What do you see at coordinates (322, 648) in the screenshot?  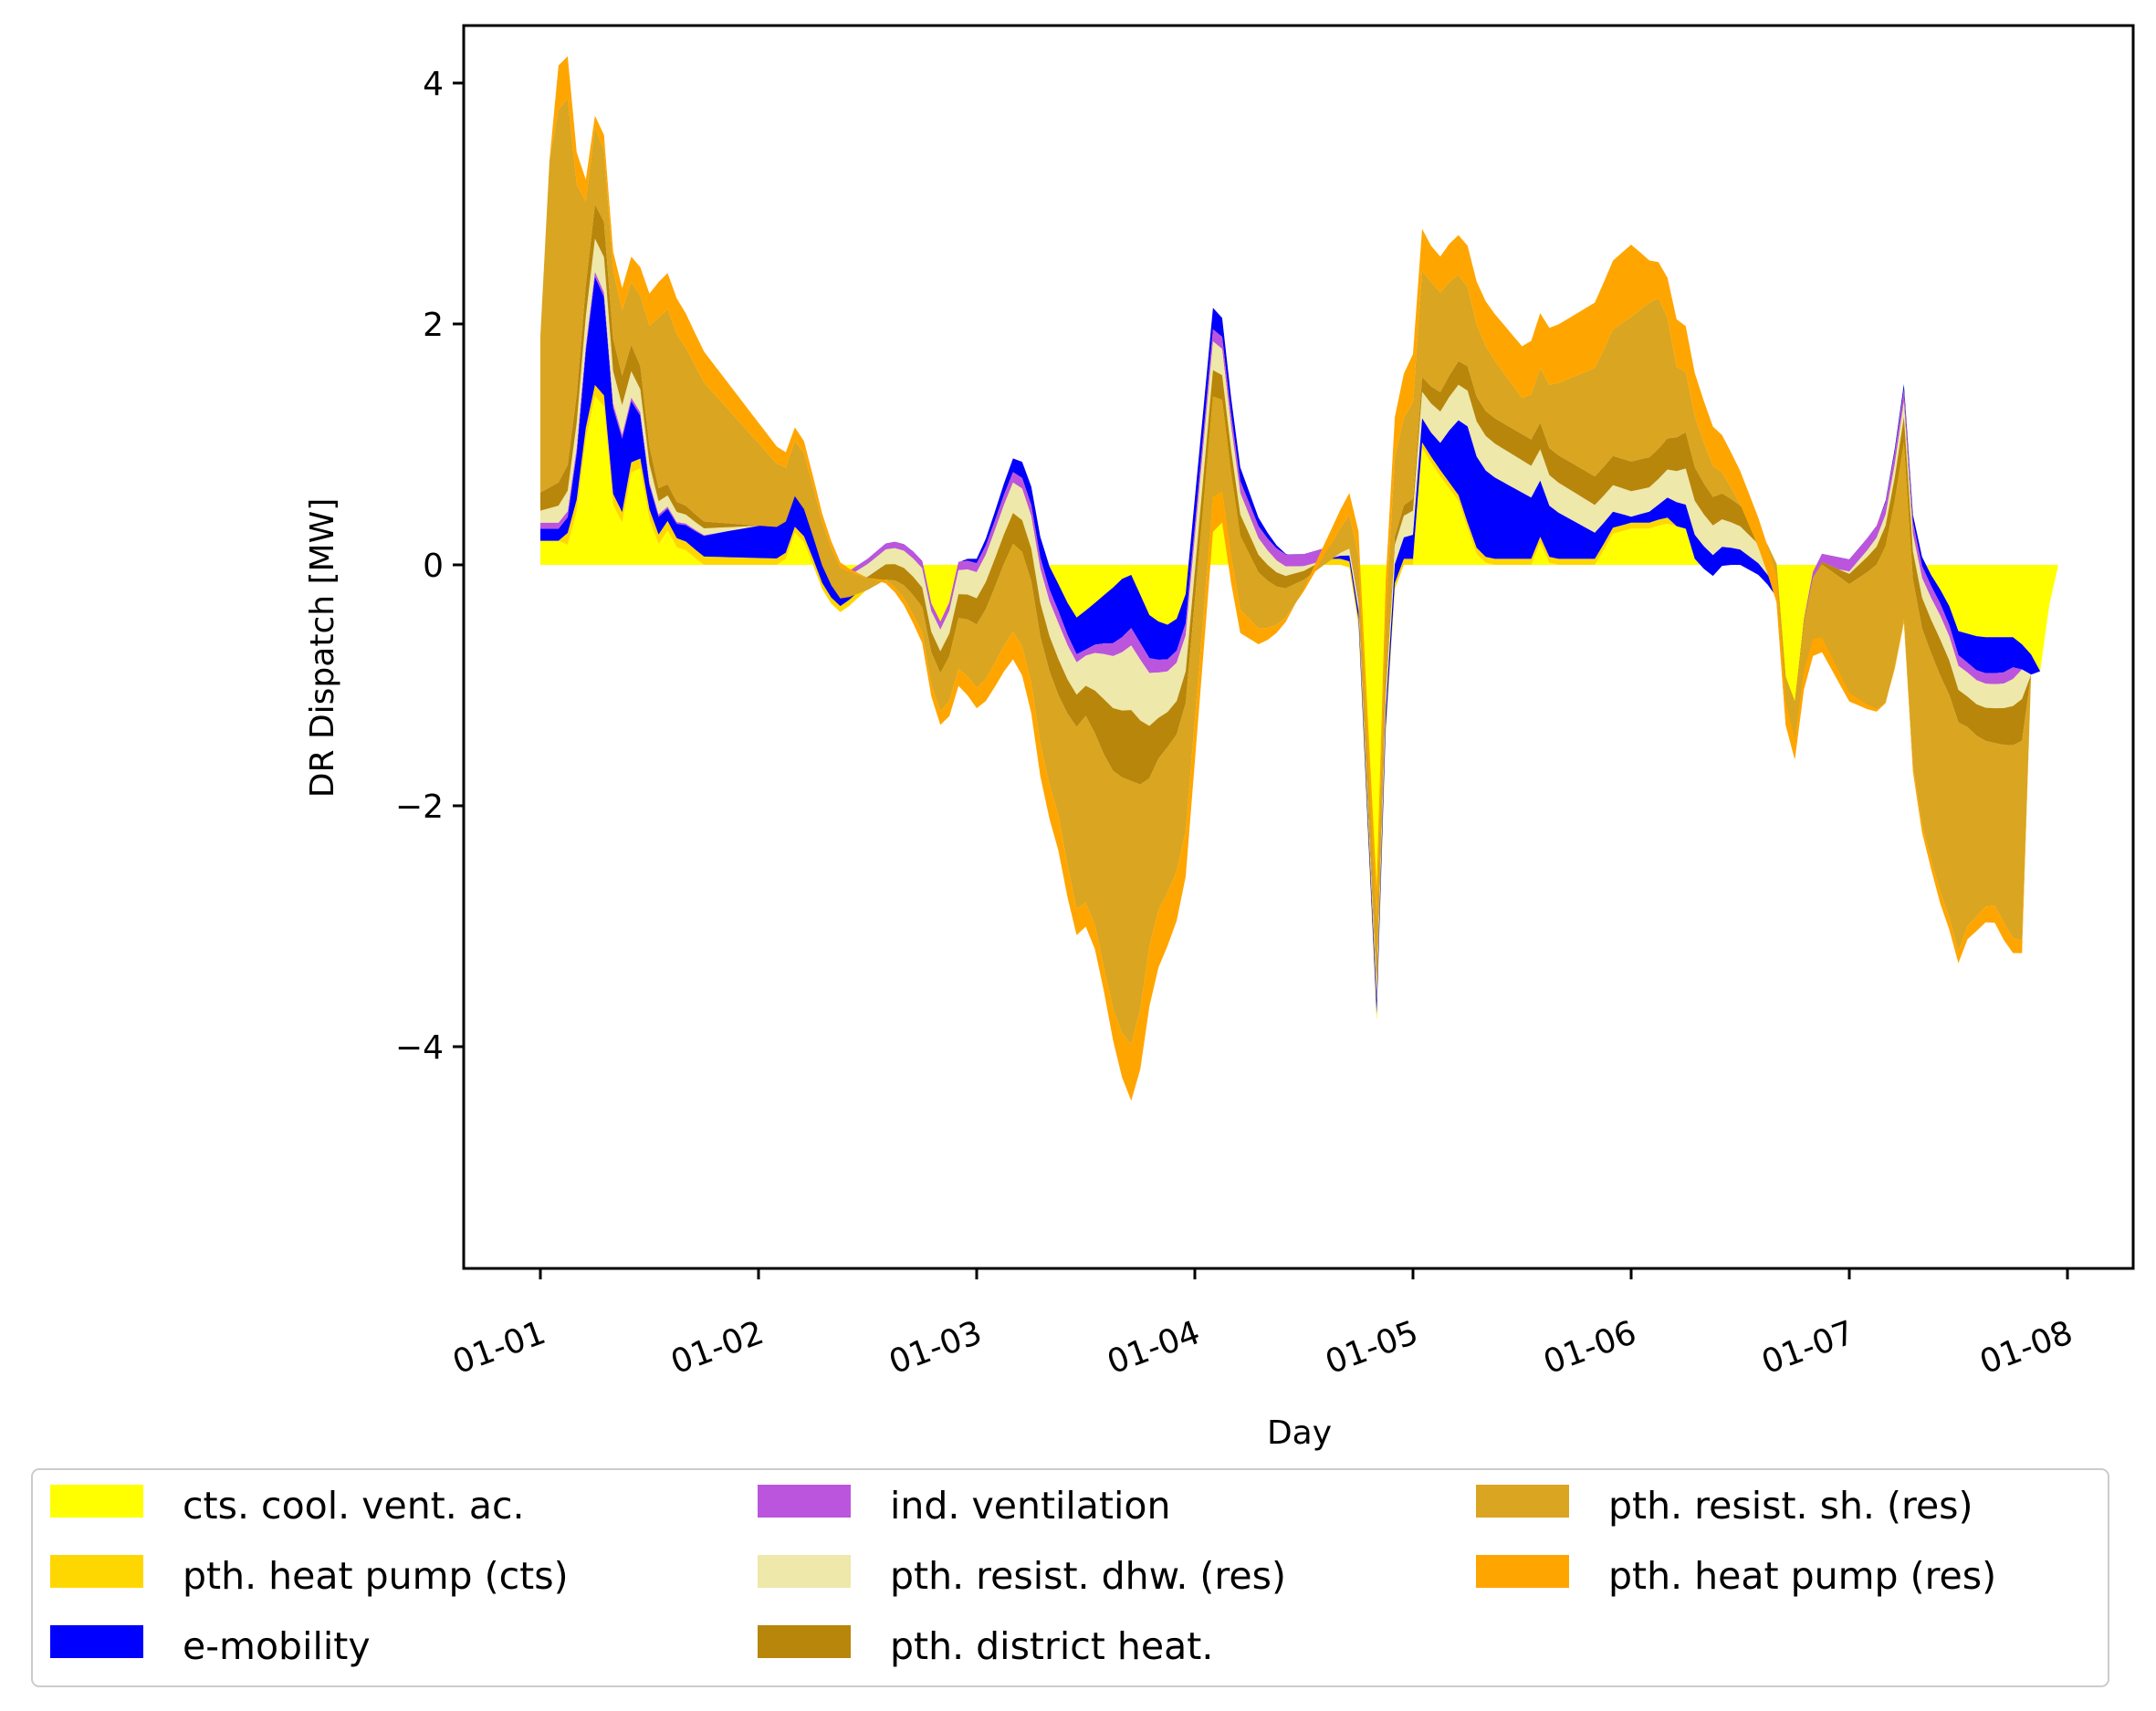 I see `y-axis-label: DR Dispatch [MW]` at bounding box center [322, 648].